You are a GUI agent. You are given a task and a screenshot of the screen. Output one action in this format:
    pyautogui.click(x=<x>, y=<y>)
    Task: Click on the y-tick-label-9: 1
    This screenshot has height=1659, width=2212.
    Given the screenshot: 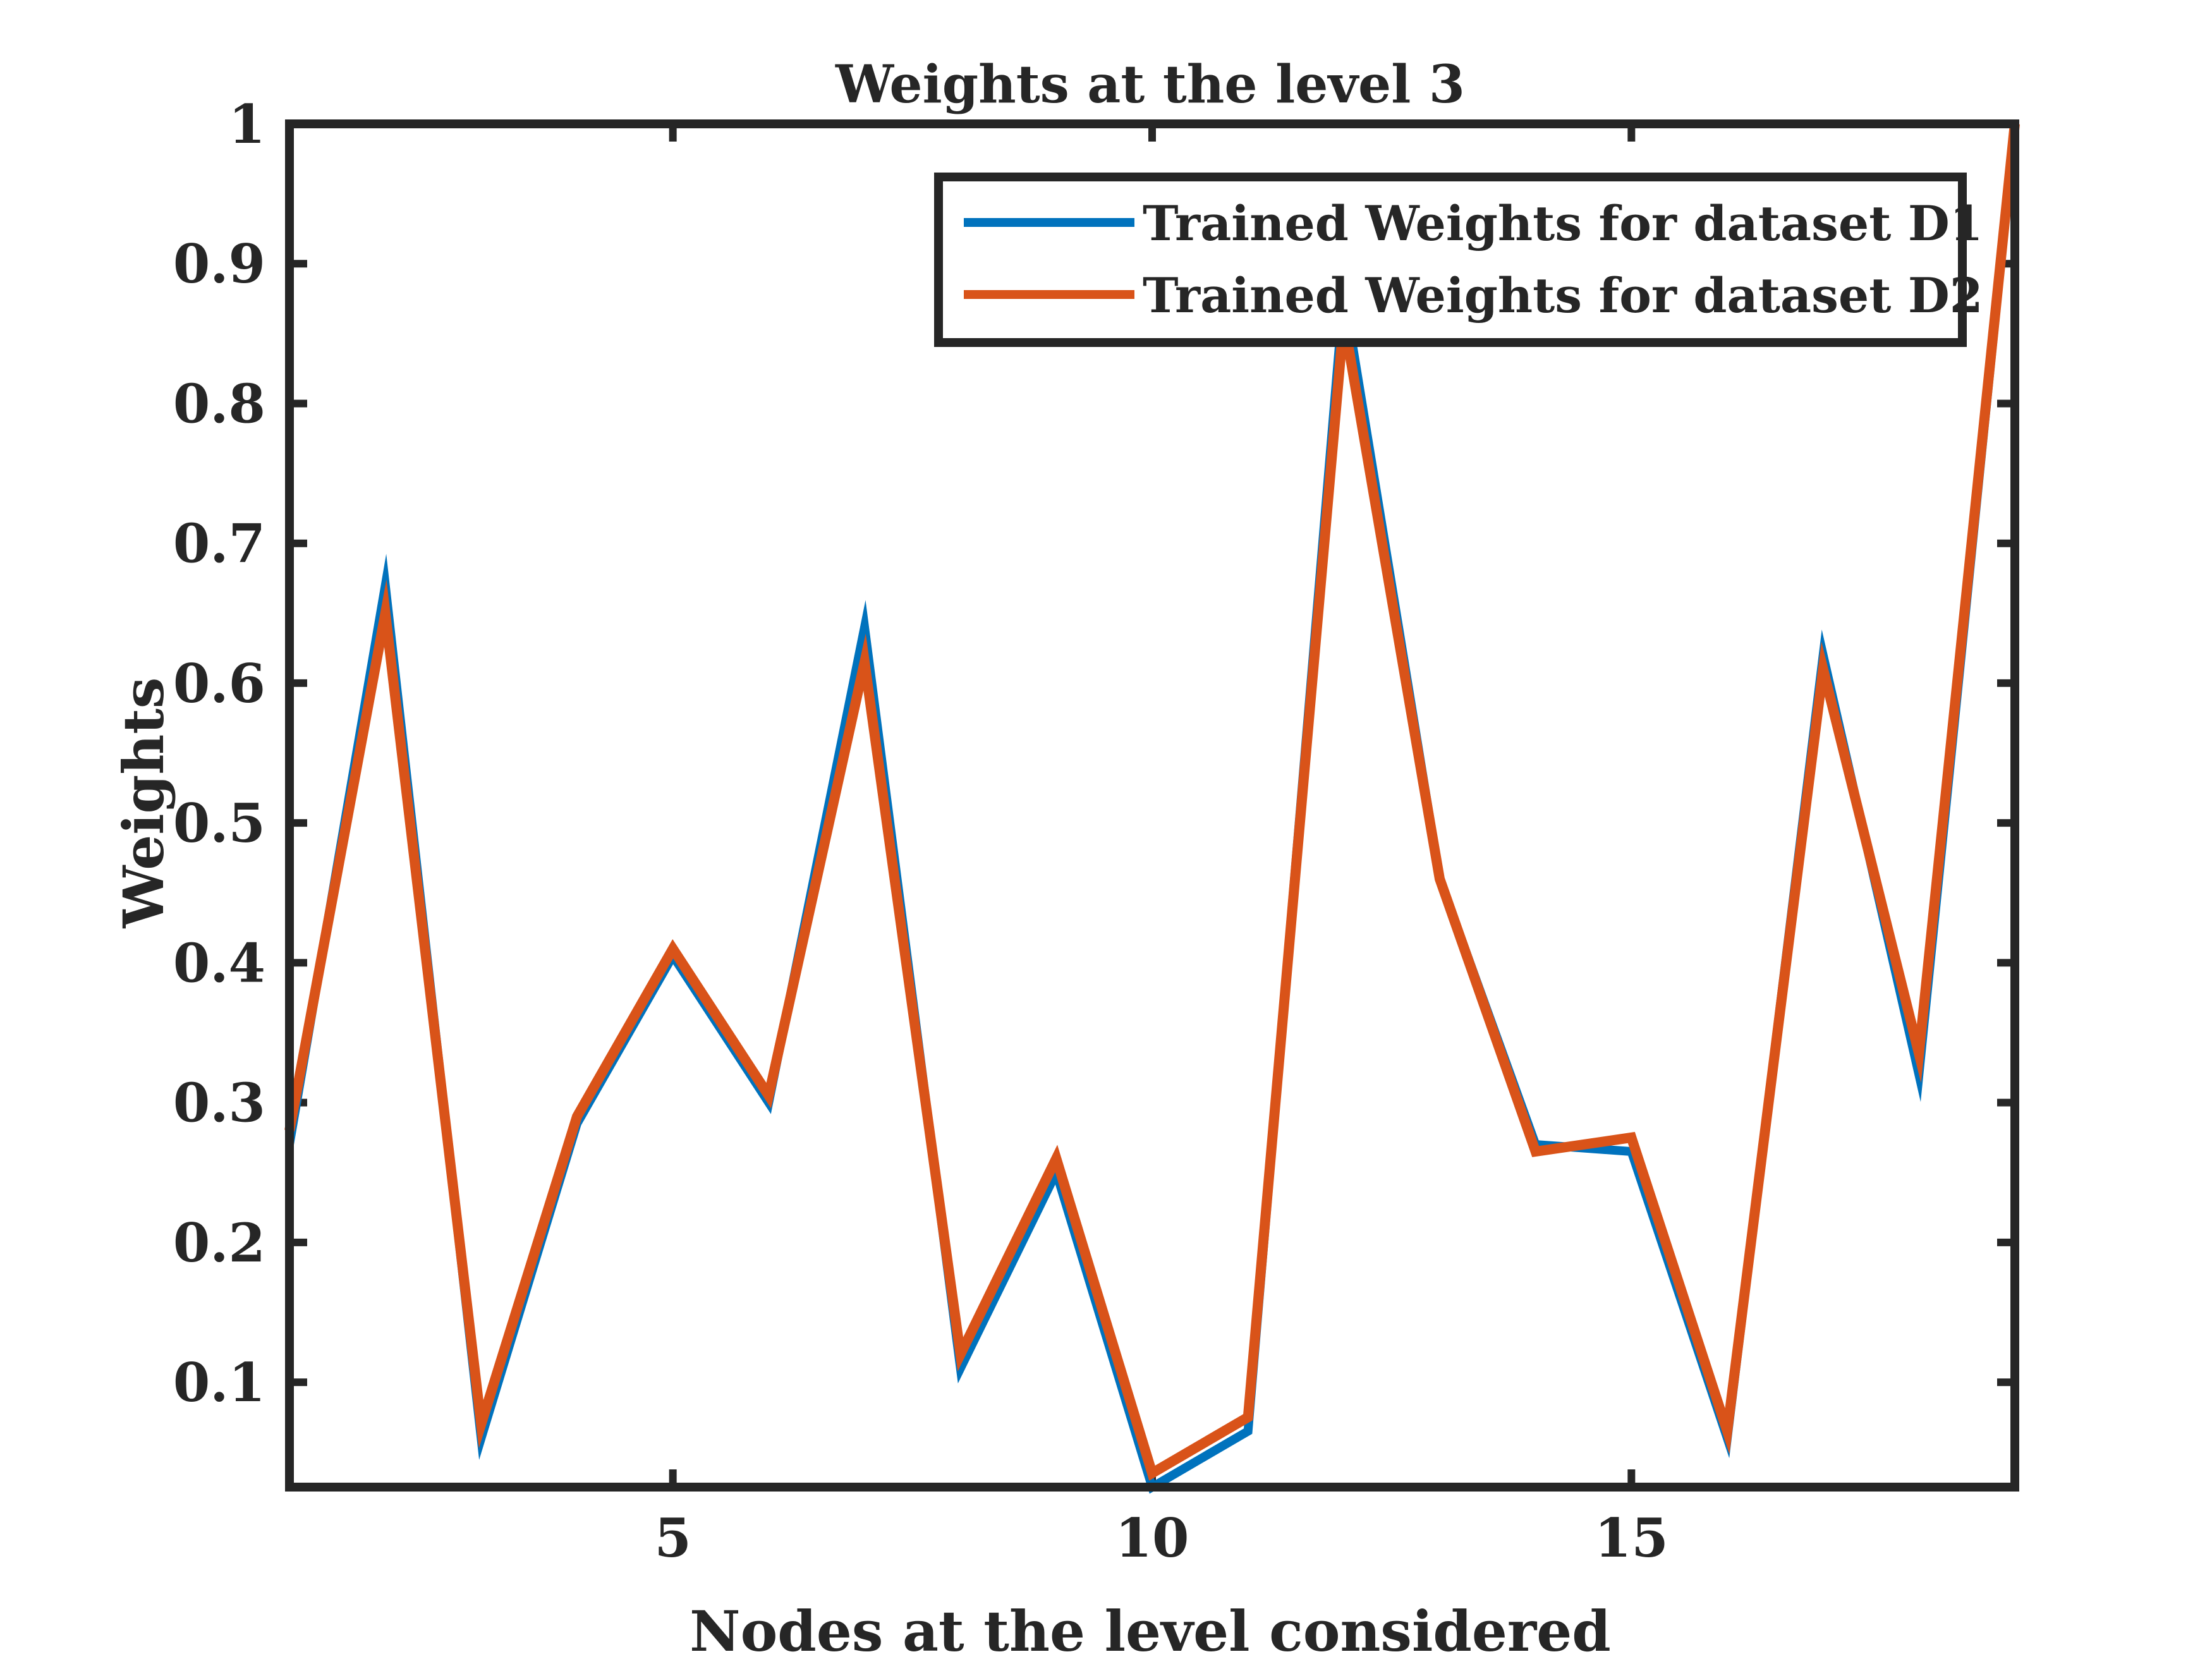 What is the action you would take?
    pyautogui.click(x=247, y=124)
    